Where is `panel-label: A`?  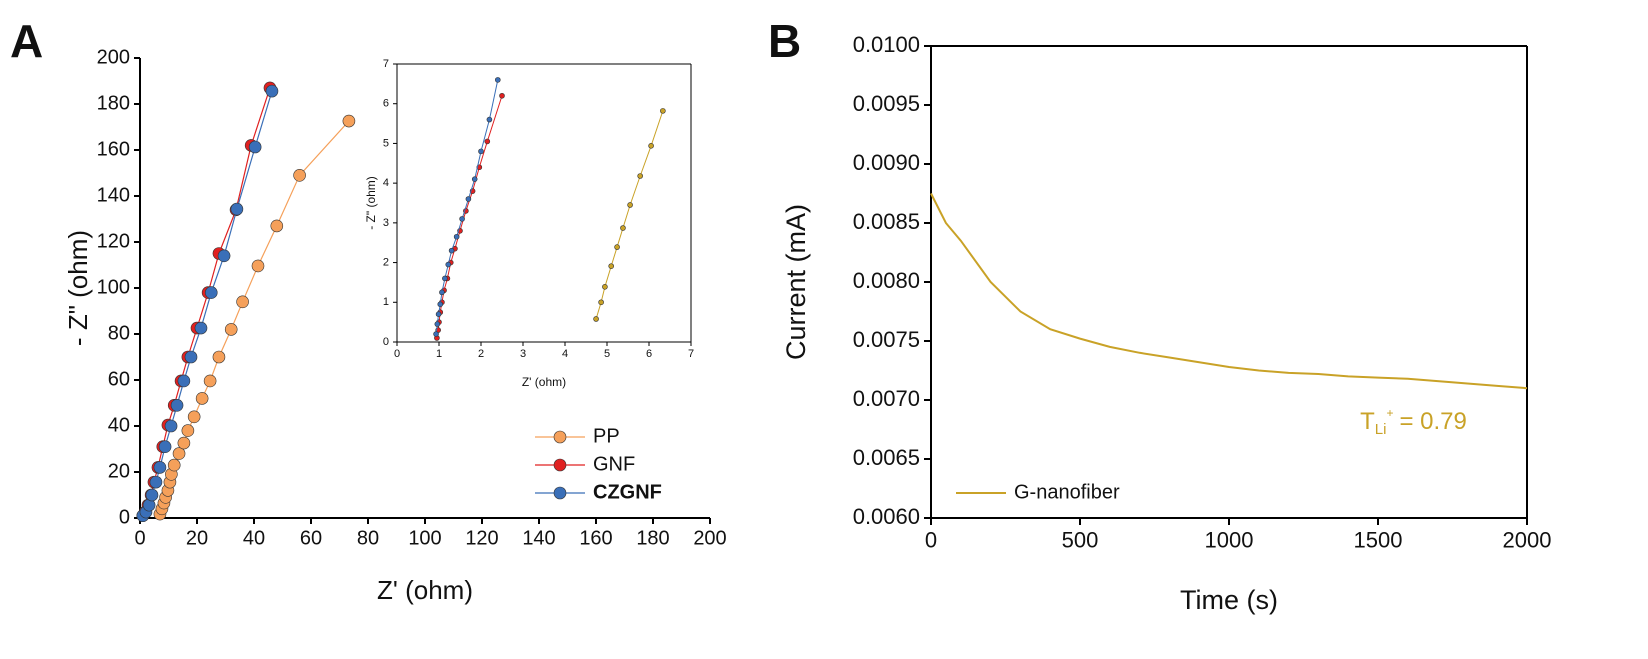
panel-label: A is located at coordinates (26, 41).